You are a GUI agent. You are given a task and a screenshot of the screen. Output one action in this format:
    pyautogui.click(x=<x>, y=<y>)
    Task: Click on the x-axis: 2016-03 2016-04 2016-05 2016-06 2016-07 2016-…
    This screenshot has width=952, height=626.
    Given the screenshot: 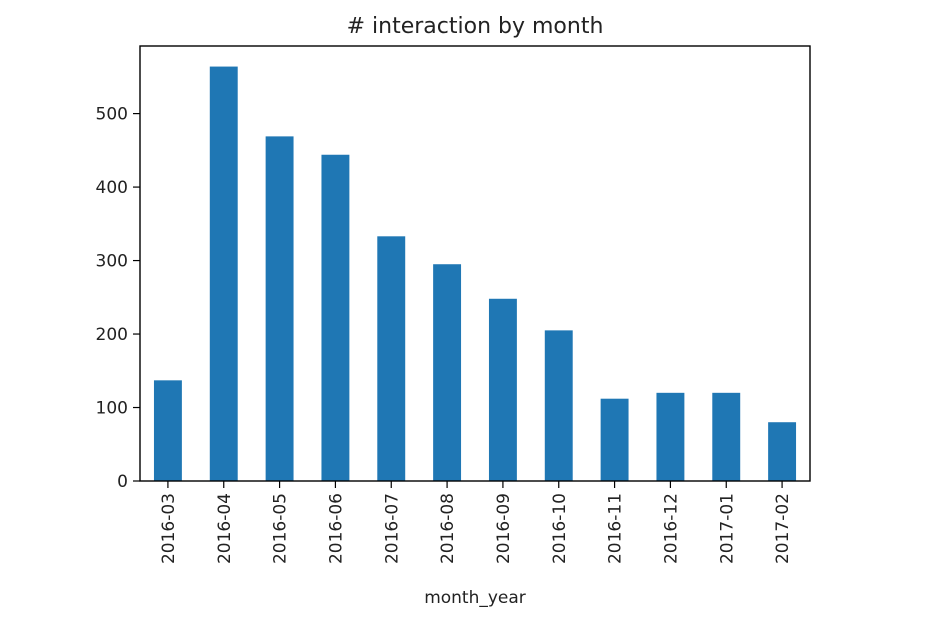 What is the action you would take?
    pyautogui.click(x=476, y=522)
    